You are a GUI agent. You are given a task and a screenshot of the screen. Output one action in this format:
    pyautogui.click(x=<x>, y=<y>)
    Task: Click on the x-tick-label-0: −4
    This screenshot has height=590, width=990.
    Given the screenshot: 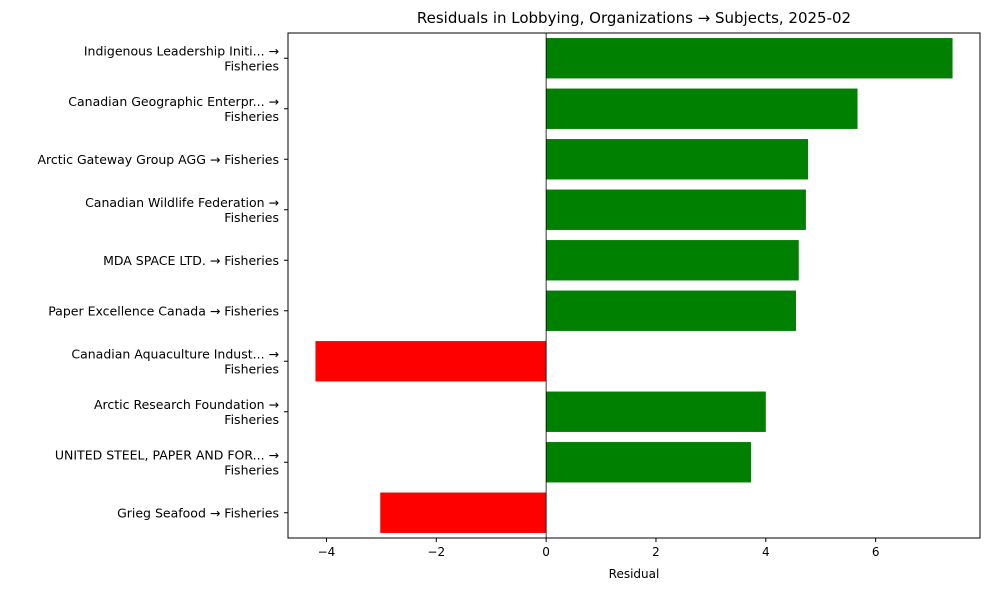 What is the action you would take?
    pyautogui.click(x=327, y=552)
    